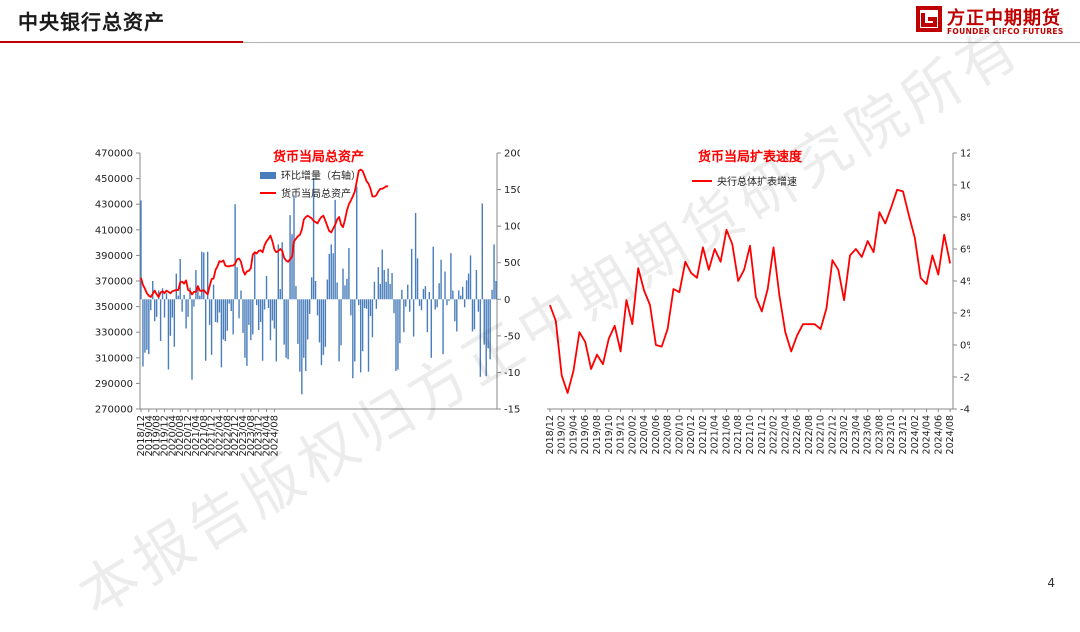 The image size is (1080, 632). I want to click on left-y-tick-label: 390000, so click(114, 256).